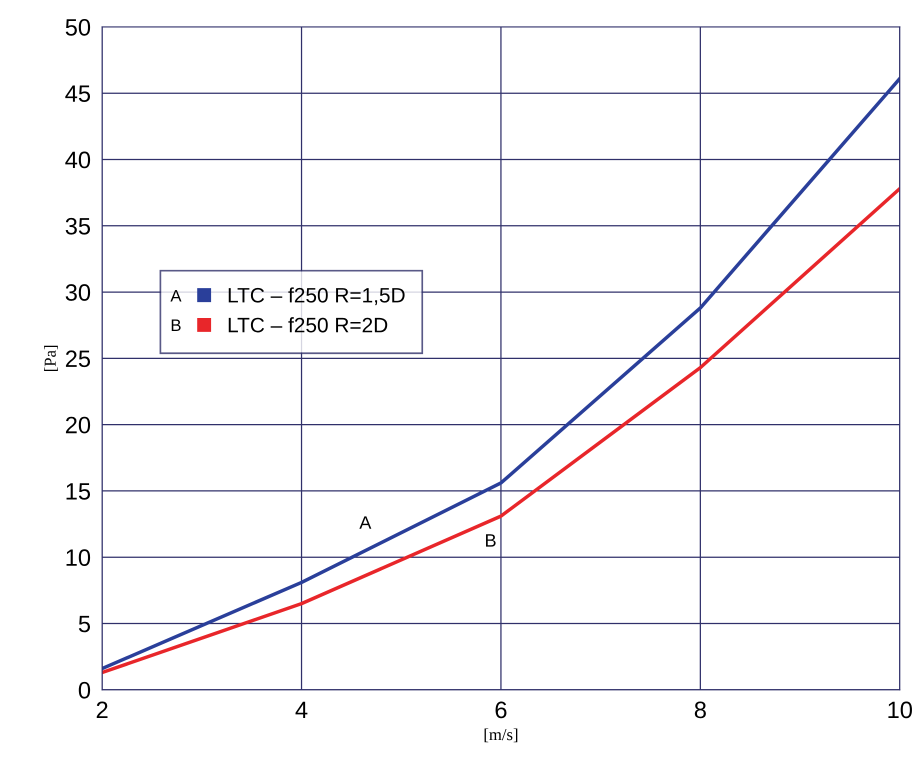  Describe the element at coordinates (78, 557) in the screenshot. I see `y-tick-label: 10` at that location.